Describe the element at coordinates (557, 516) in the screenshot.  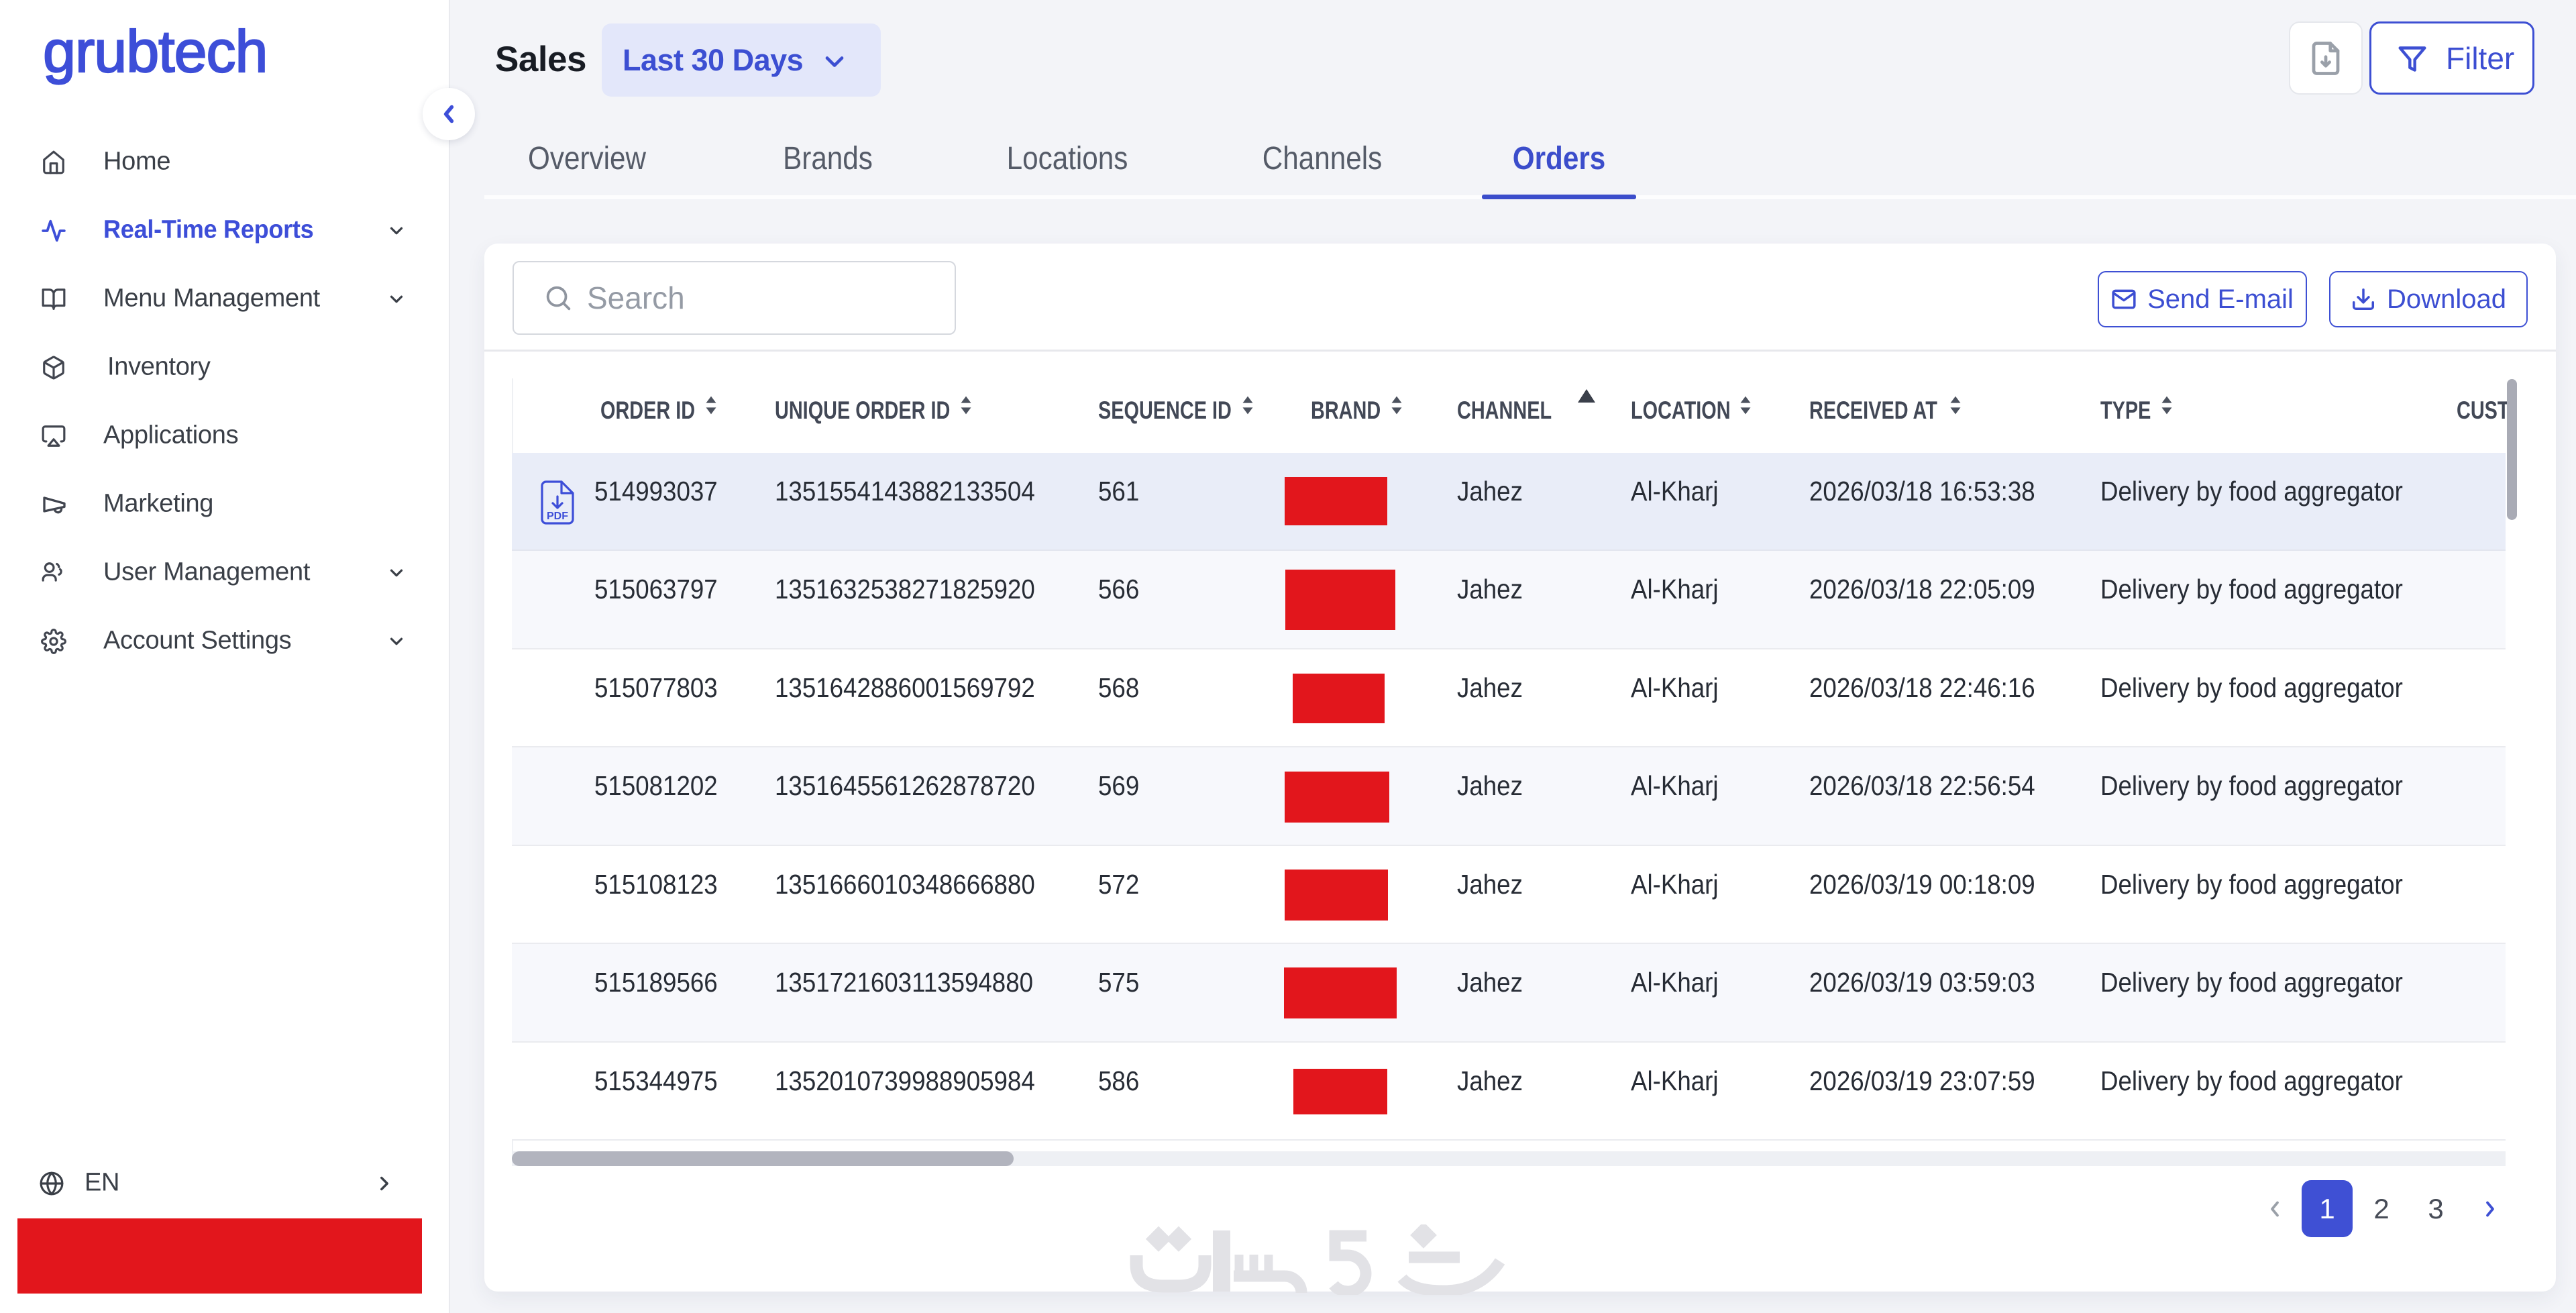
I see `svg-text: PDF` at that location.